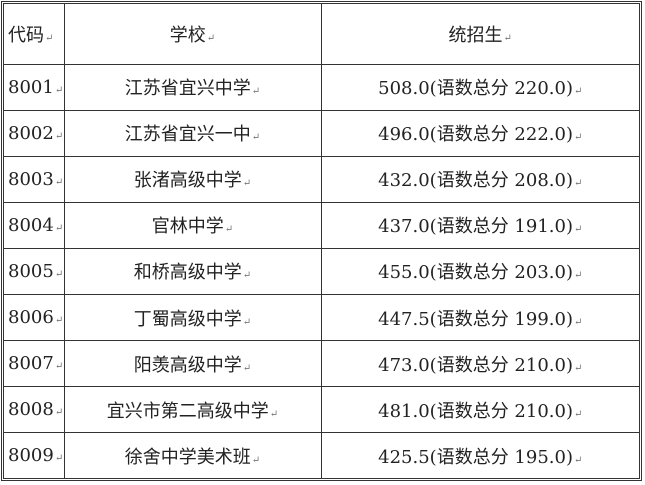  I want to click on cell-code: 8009↵, so click(34, 455).